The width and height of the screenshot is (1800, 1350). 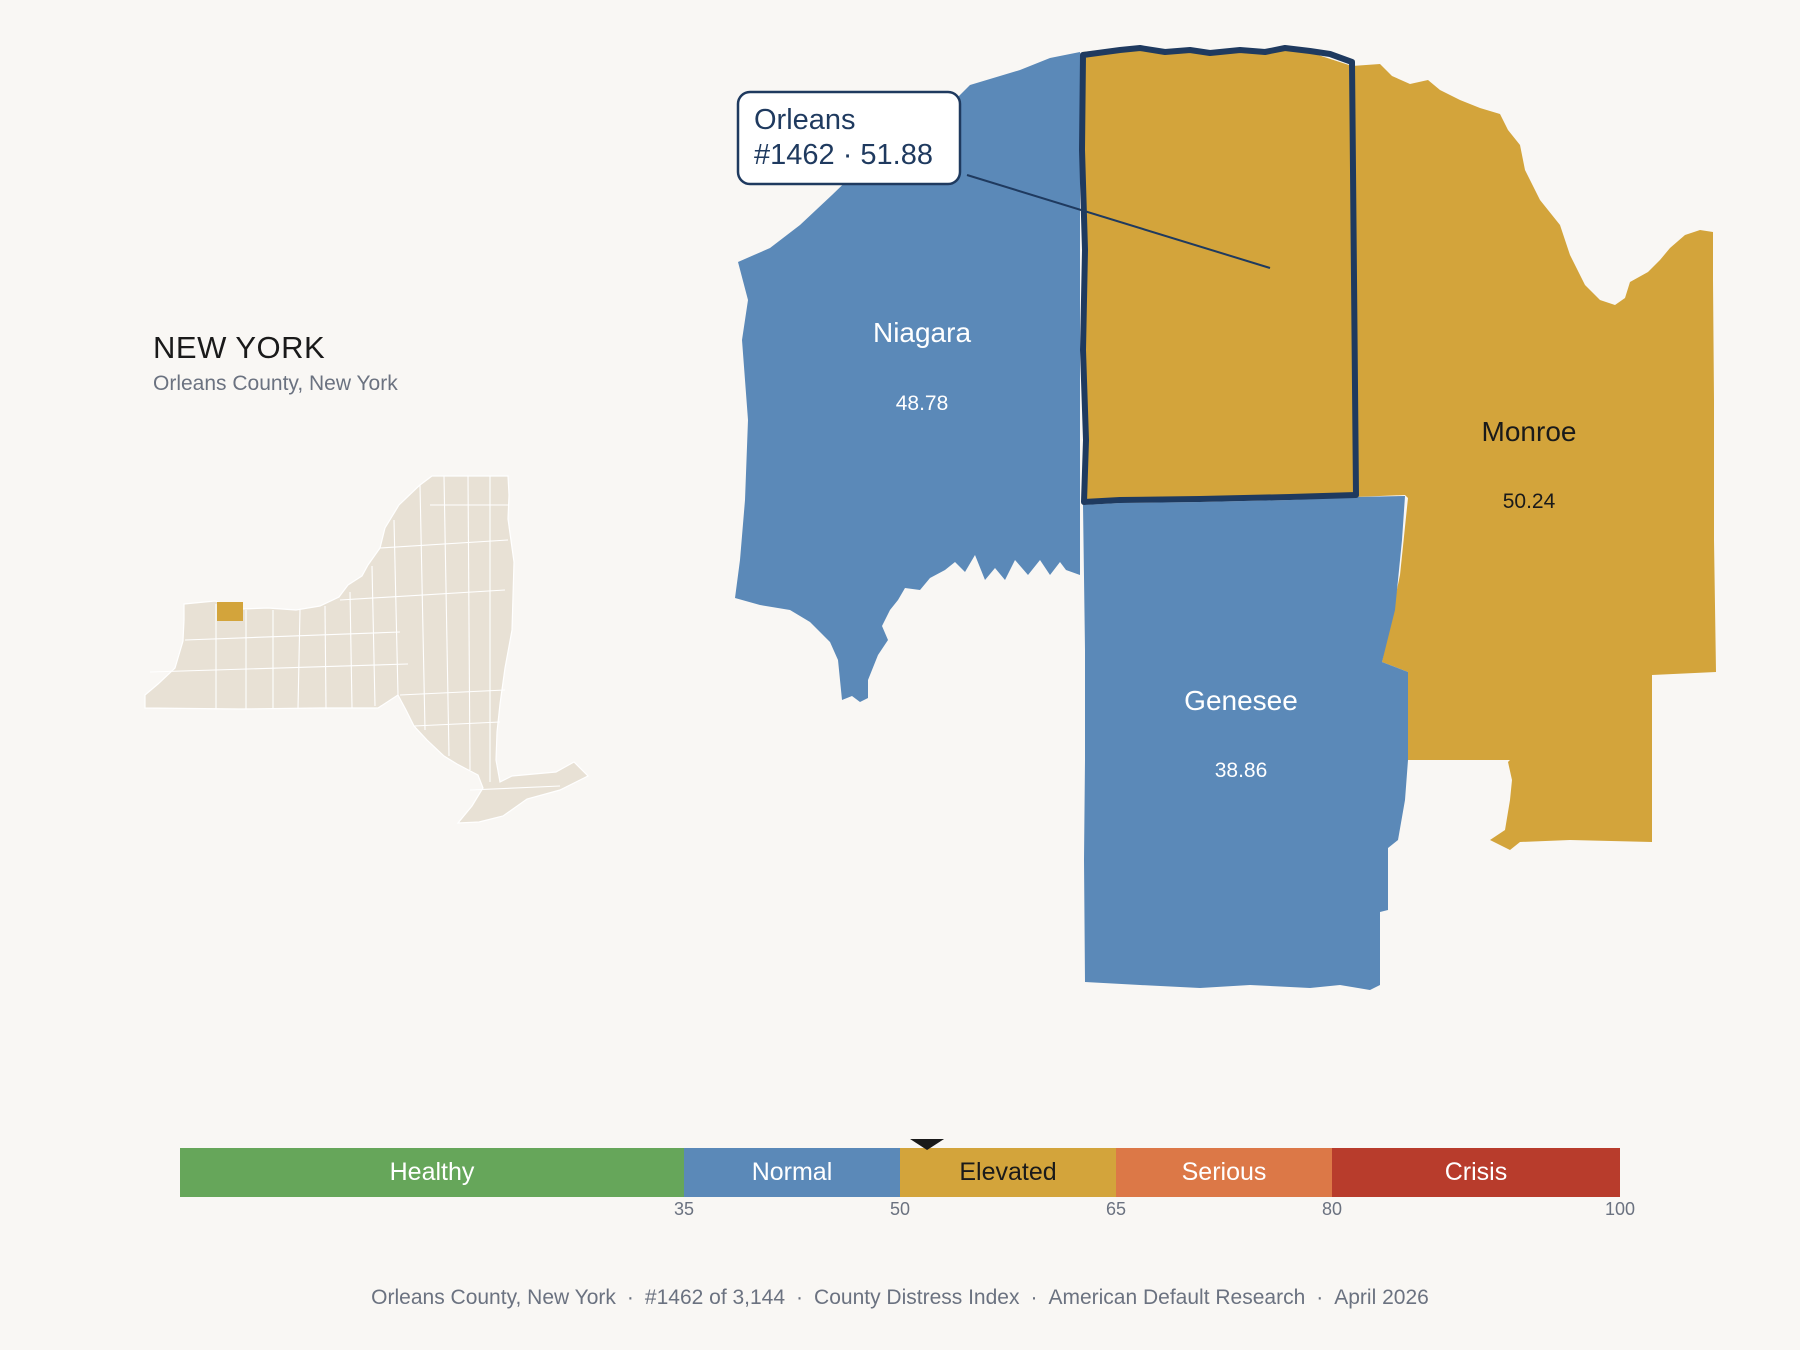 What do you see at coordinates (843, 155) in the screenshot?
I see `callout-rank-score: #1462 · 51.88` at bounding box center [843, 155].